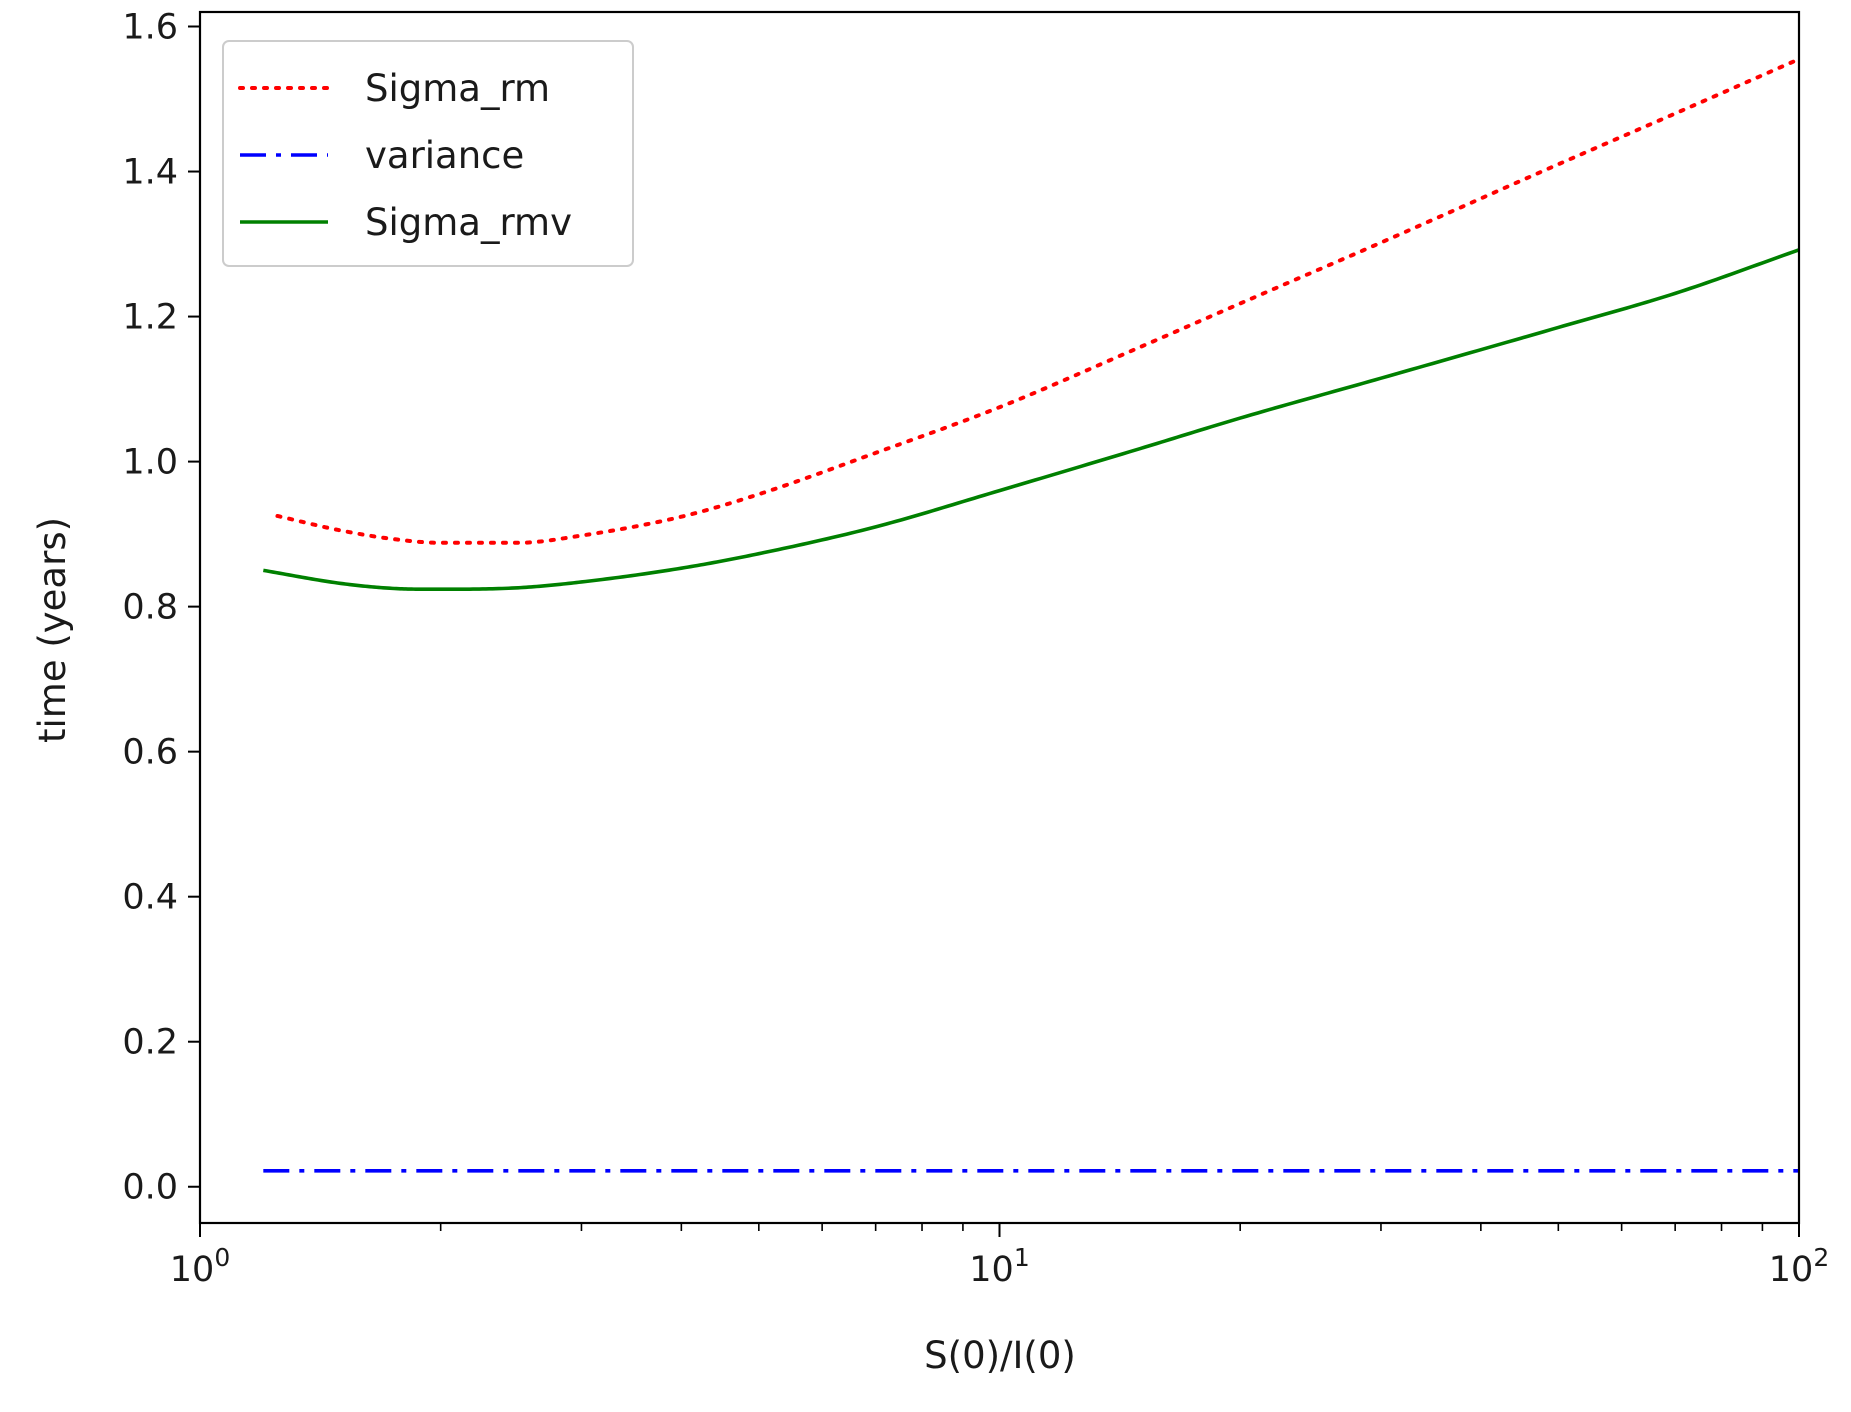 This screenshot has height=1412, width=1851. What do you see at coordinates (200, 1266) in the screenshot?
I see `x-tick-label: 10⁰` at bounding box center [200, 1266].